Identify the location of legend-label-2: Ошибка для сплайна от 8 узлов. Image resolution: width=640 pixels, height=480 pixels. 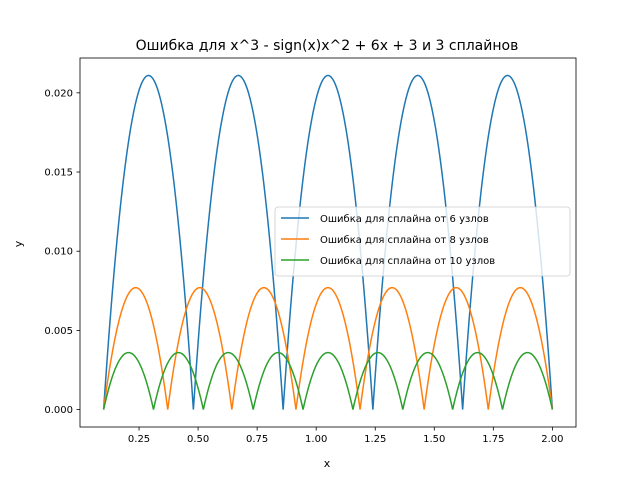
(404, 240).